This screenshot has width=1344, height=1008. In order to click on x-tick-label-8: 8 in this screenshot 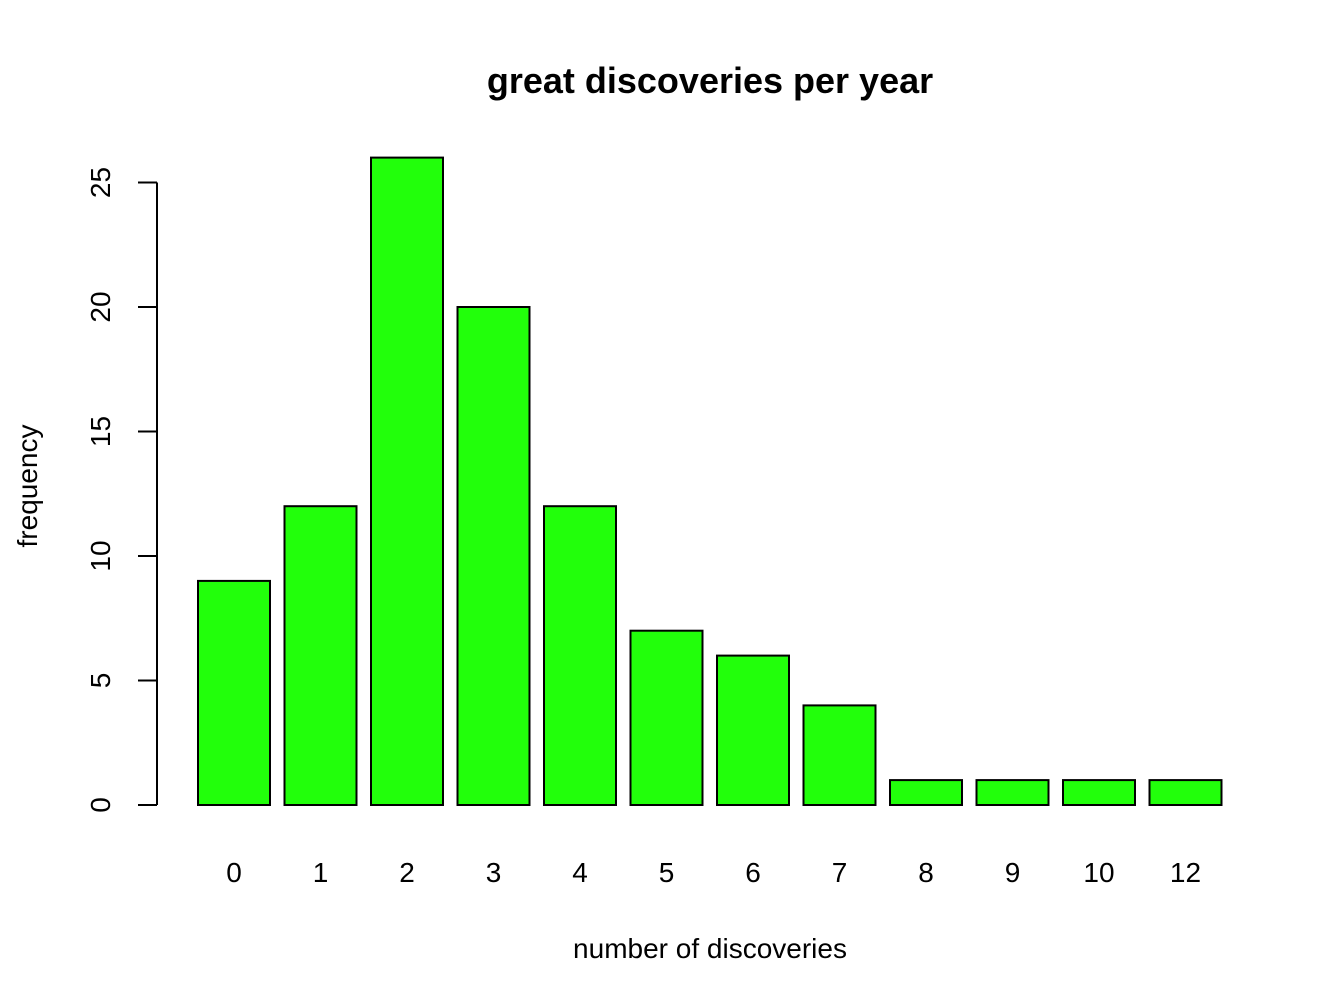, I will do `click(926, 872)`.